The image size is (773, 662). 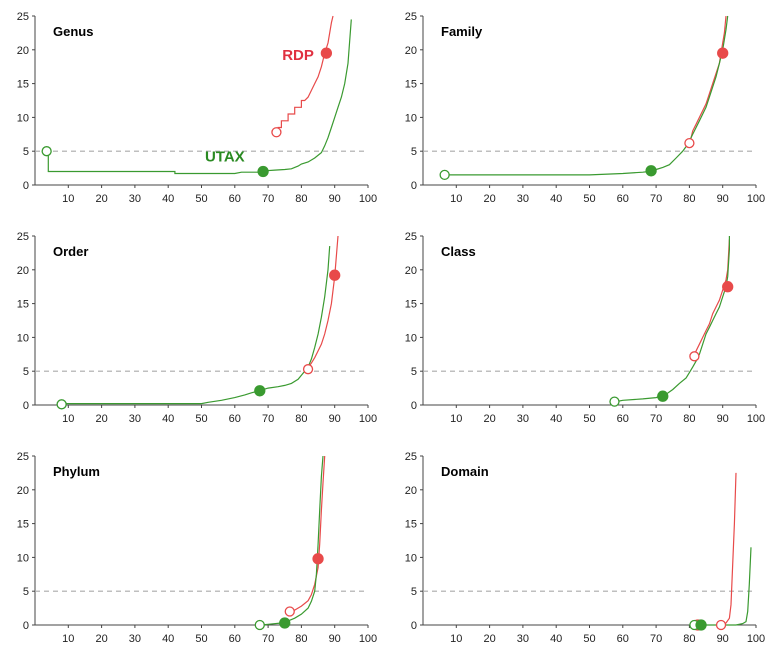 I want to click on series-line-utax, so click(x=672, y=319).